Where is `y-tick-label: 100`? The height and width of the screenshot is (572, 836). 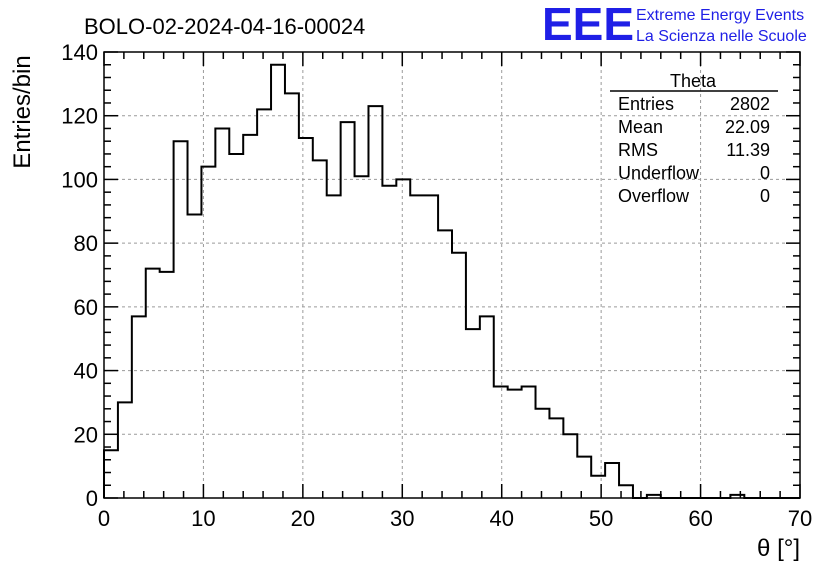 y-tick-label: 100 is located at coordinates (79, 179).